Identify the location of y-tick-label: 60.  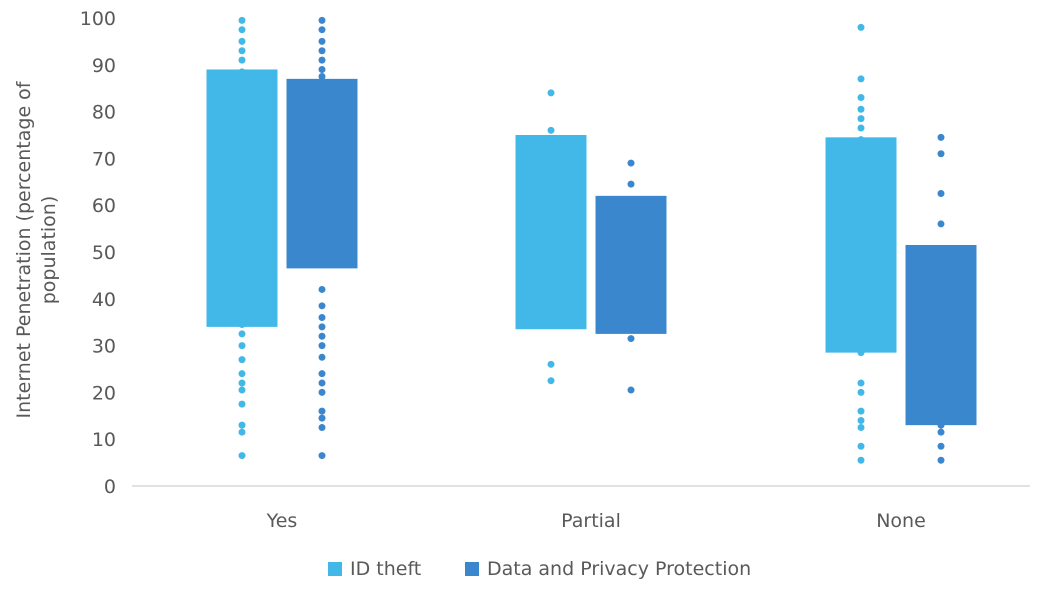
(104, 206).